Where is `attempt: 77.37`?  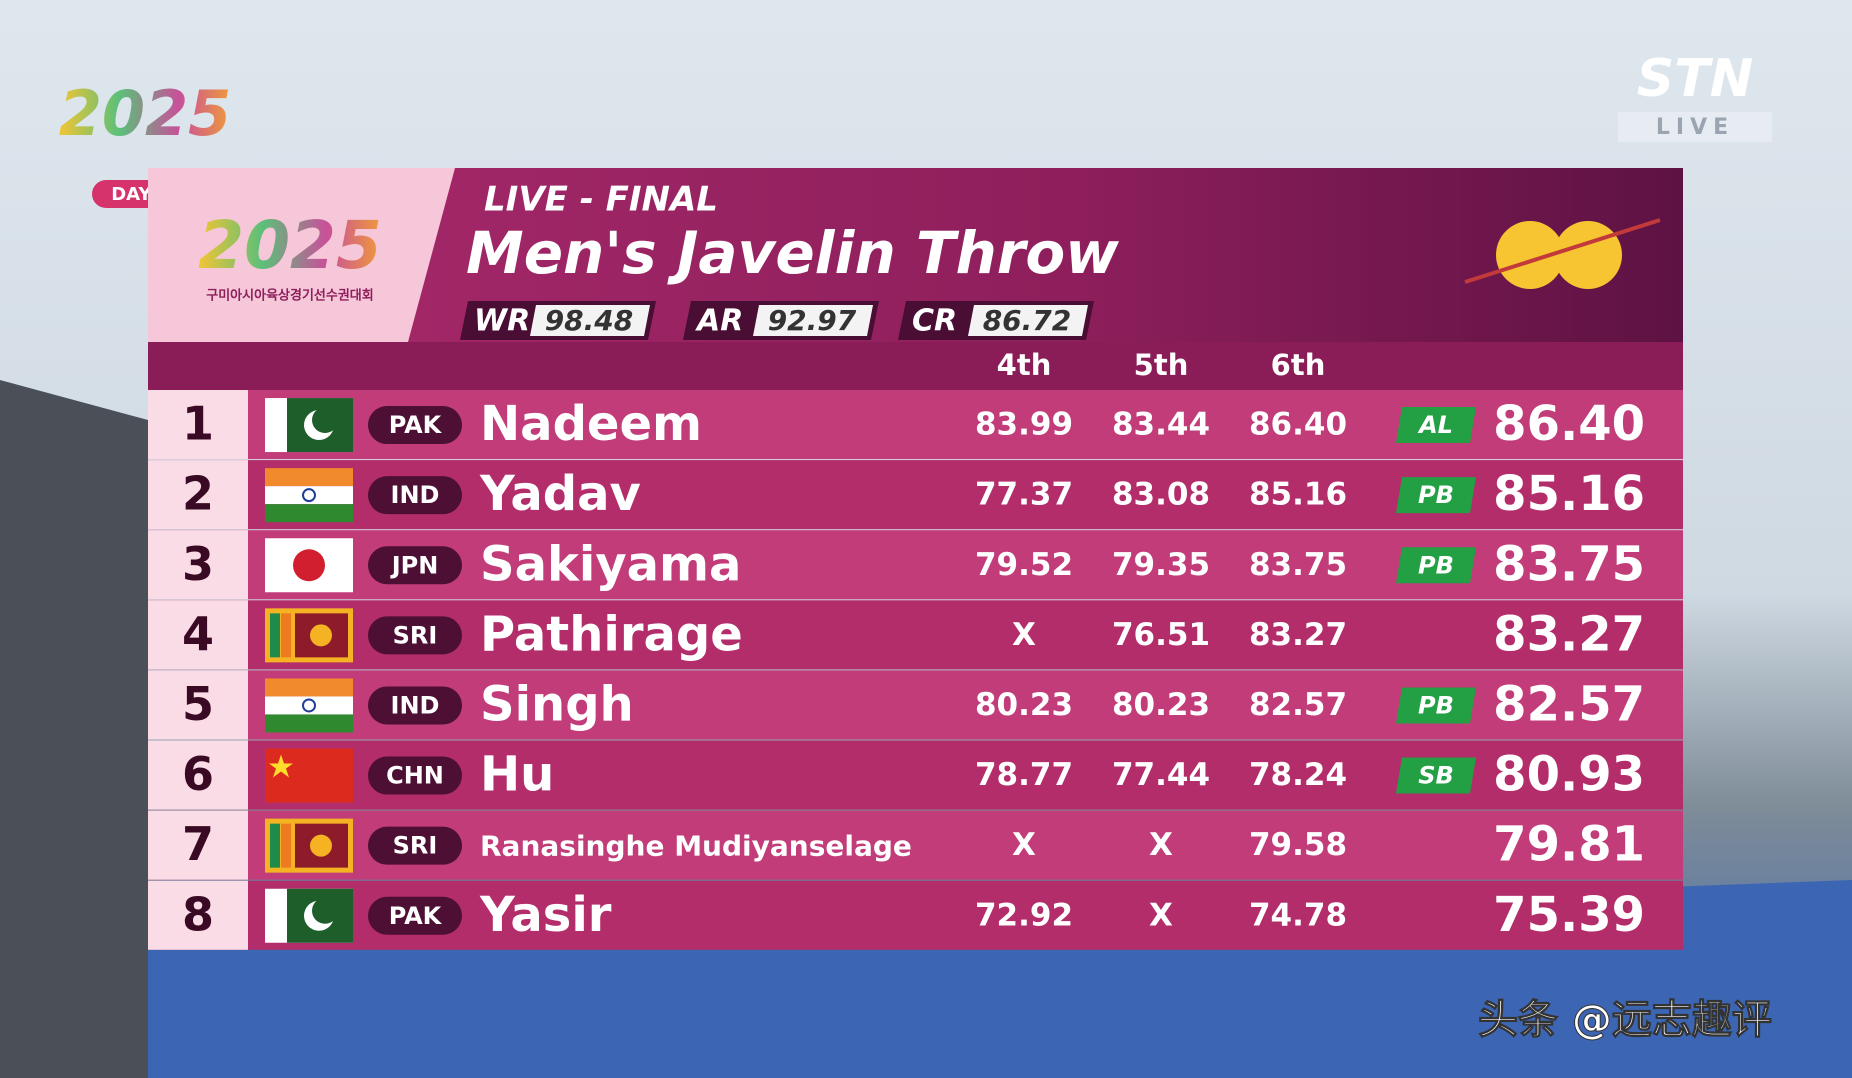 attempt: 77.37 is located at coordinates (1024, 495).